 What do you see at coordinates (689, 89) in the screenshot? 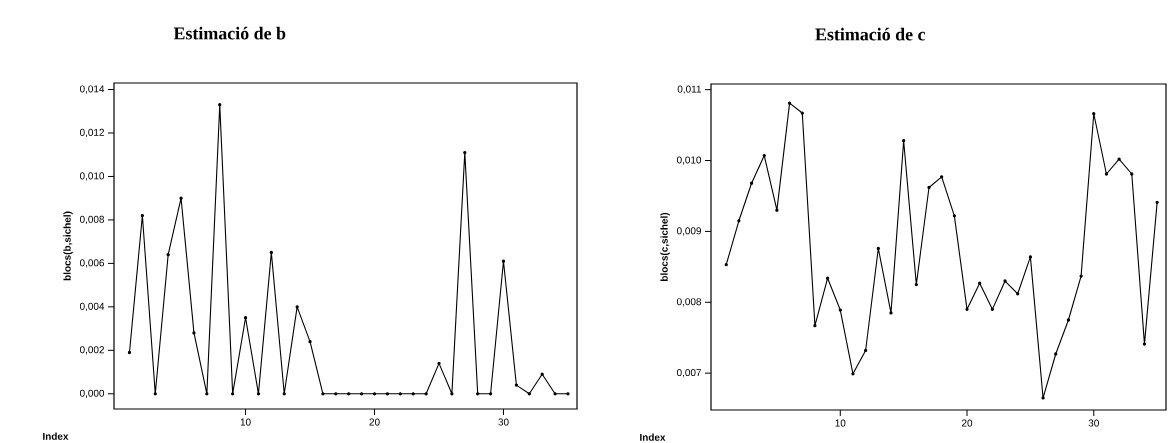
I see `y-tick-label: 0,011` at bounding box center [689, 89].